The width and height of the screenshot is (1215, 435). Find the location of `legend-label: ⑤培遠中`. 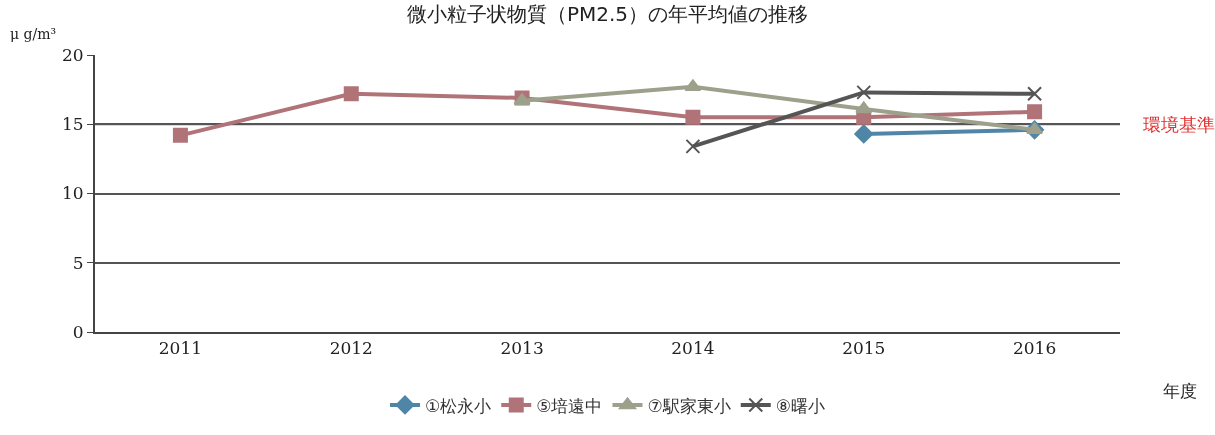

legend-label: ⑤培遠中 is located at coordinates (569, 405).